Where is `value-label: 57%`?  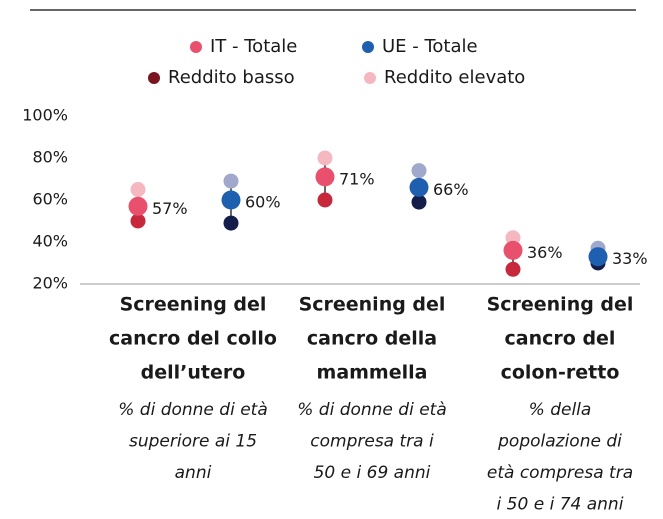
value-label: 57% is located at coordinates (170, 208).